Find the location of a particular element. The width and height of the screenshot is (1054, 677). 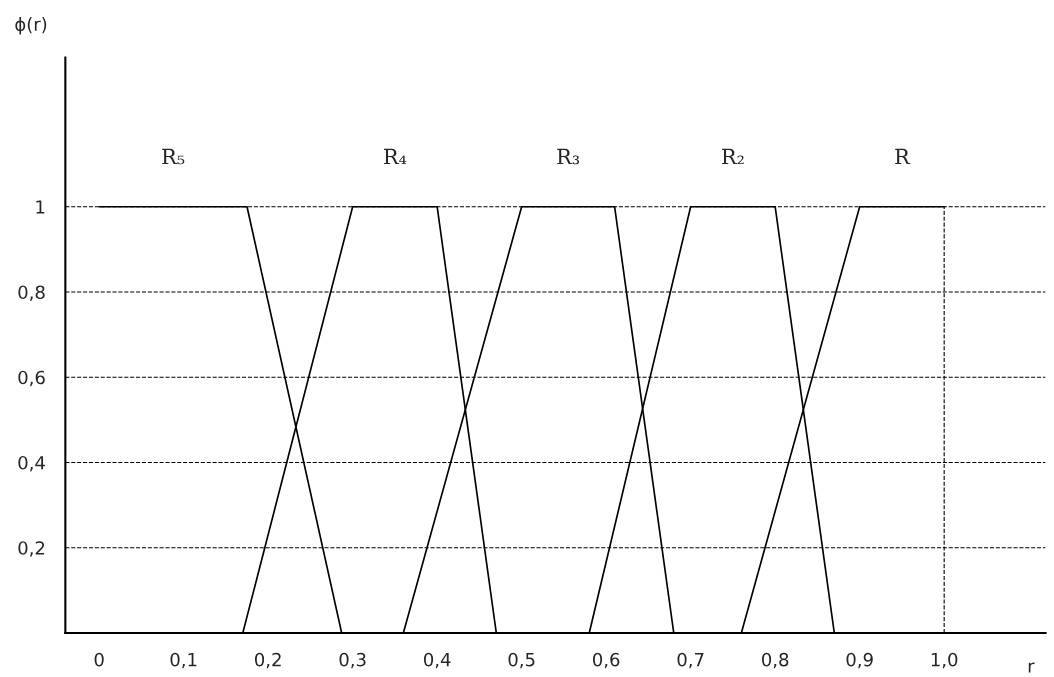

x-tick-label: 0,7 is located at coordinates (690, 660).